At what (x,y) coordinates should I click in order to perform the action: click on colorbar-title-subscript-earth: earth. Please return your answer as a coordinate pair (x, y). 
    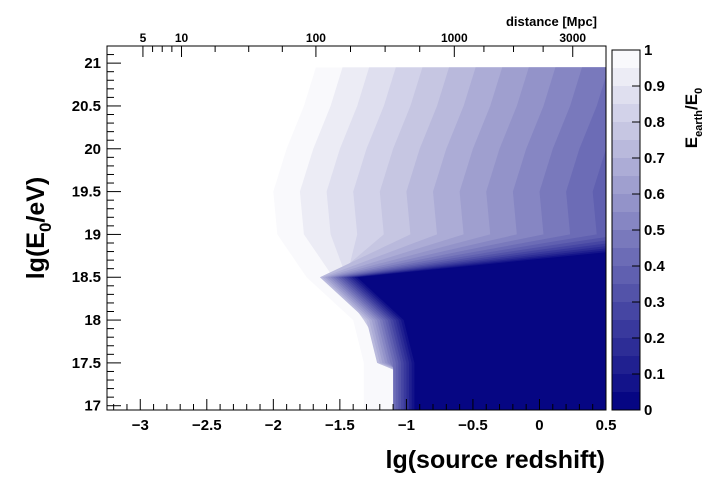
    Looking at the image, I should click on (699, 123).